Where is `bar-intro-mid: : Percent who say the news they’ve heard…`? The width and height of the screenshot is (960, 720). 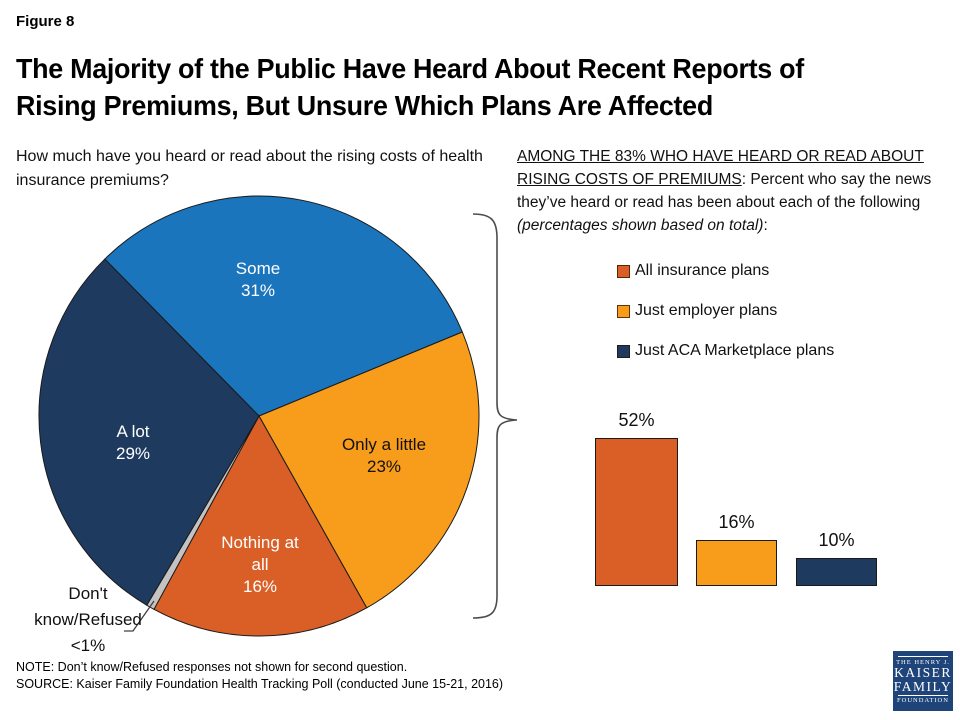 bar-intro-mid: : Percent who say the news they’ve heard… is located at coordinates (724, 191).